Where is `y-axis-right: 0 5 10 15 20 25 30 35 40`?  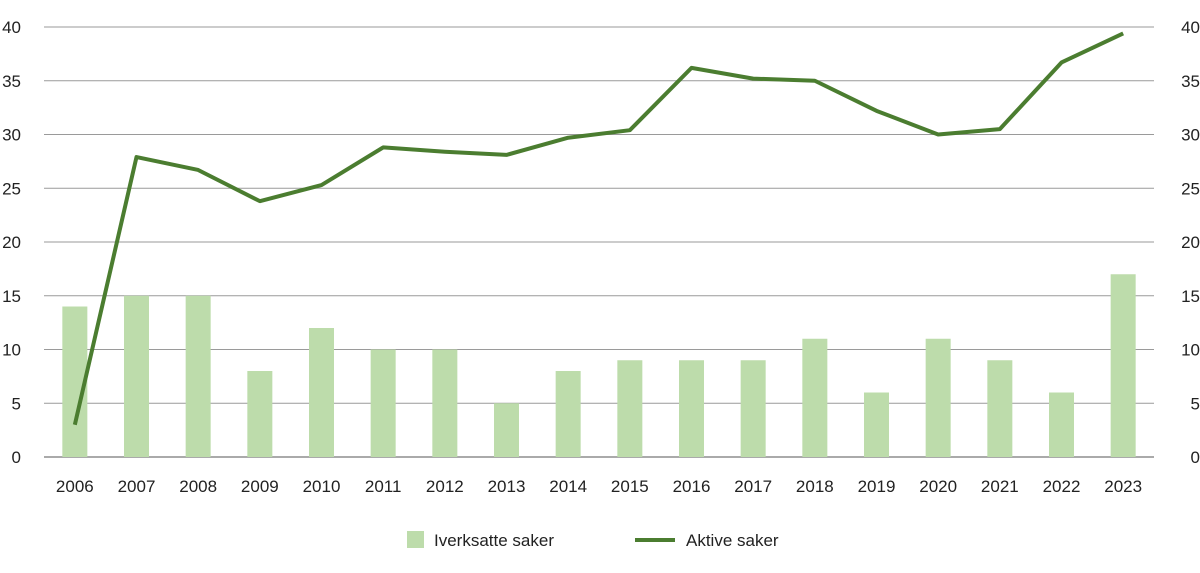 y-axis-right: 0 5 10 15 20 25 30 35 40 is located at coordinates (1190, 242).